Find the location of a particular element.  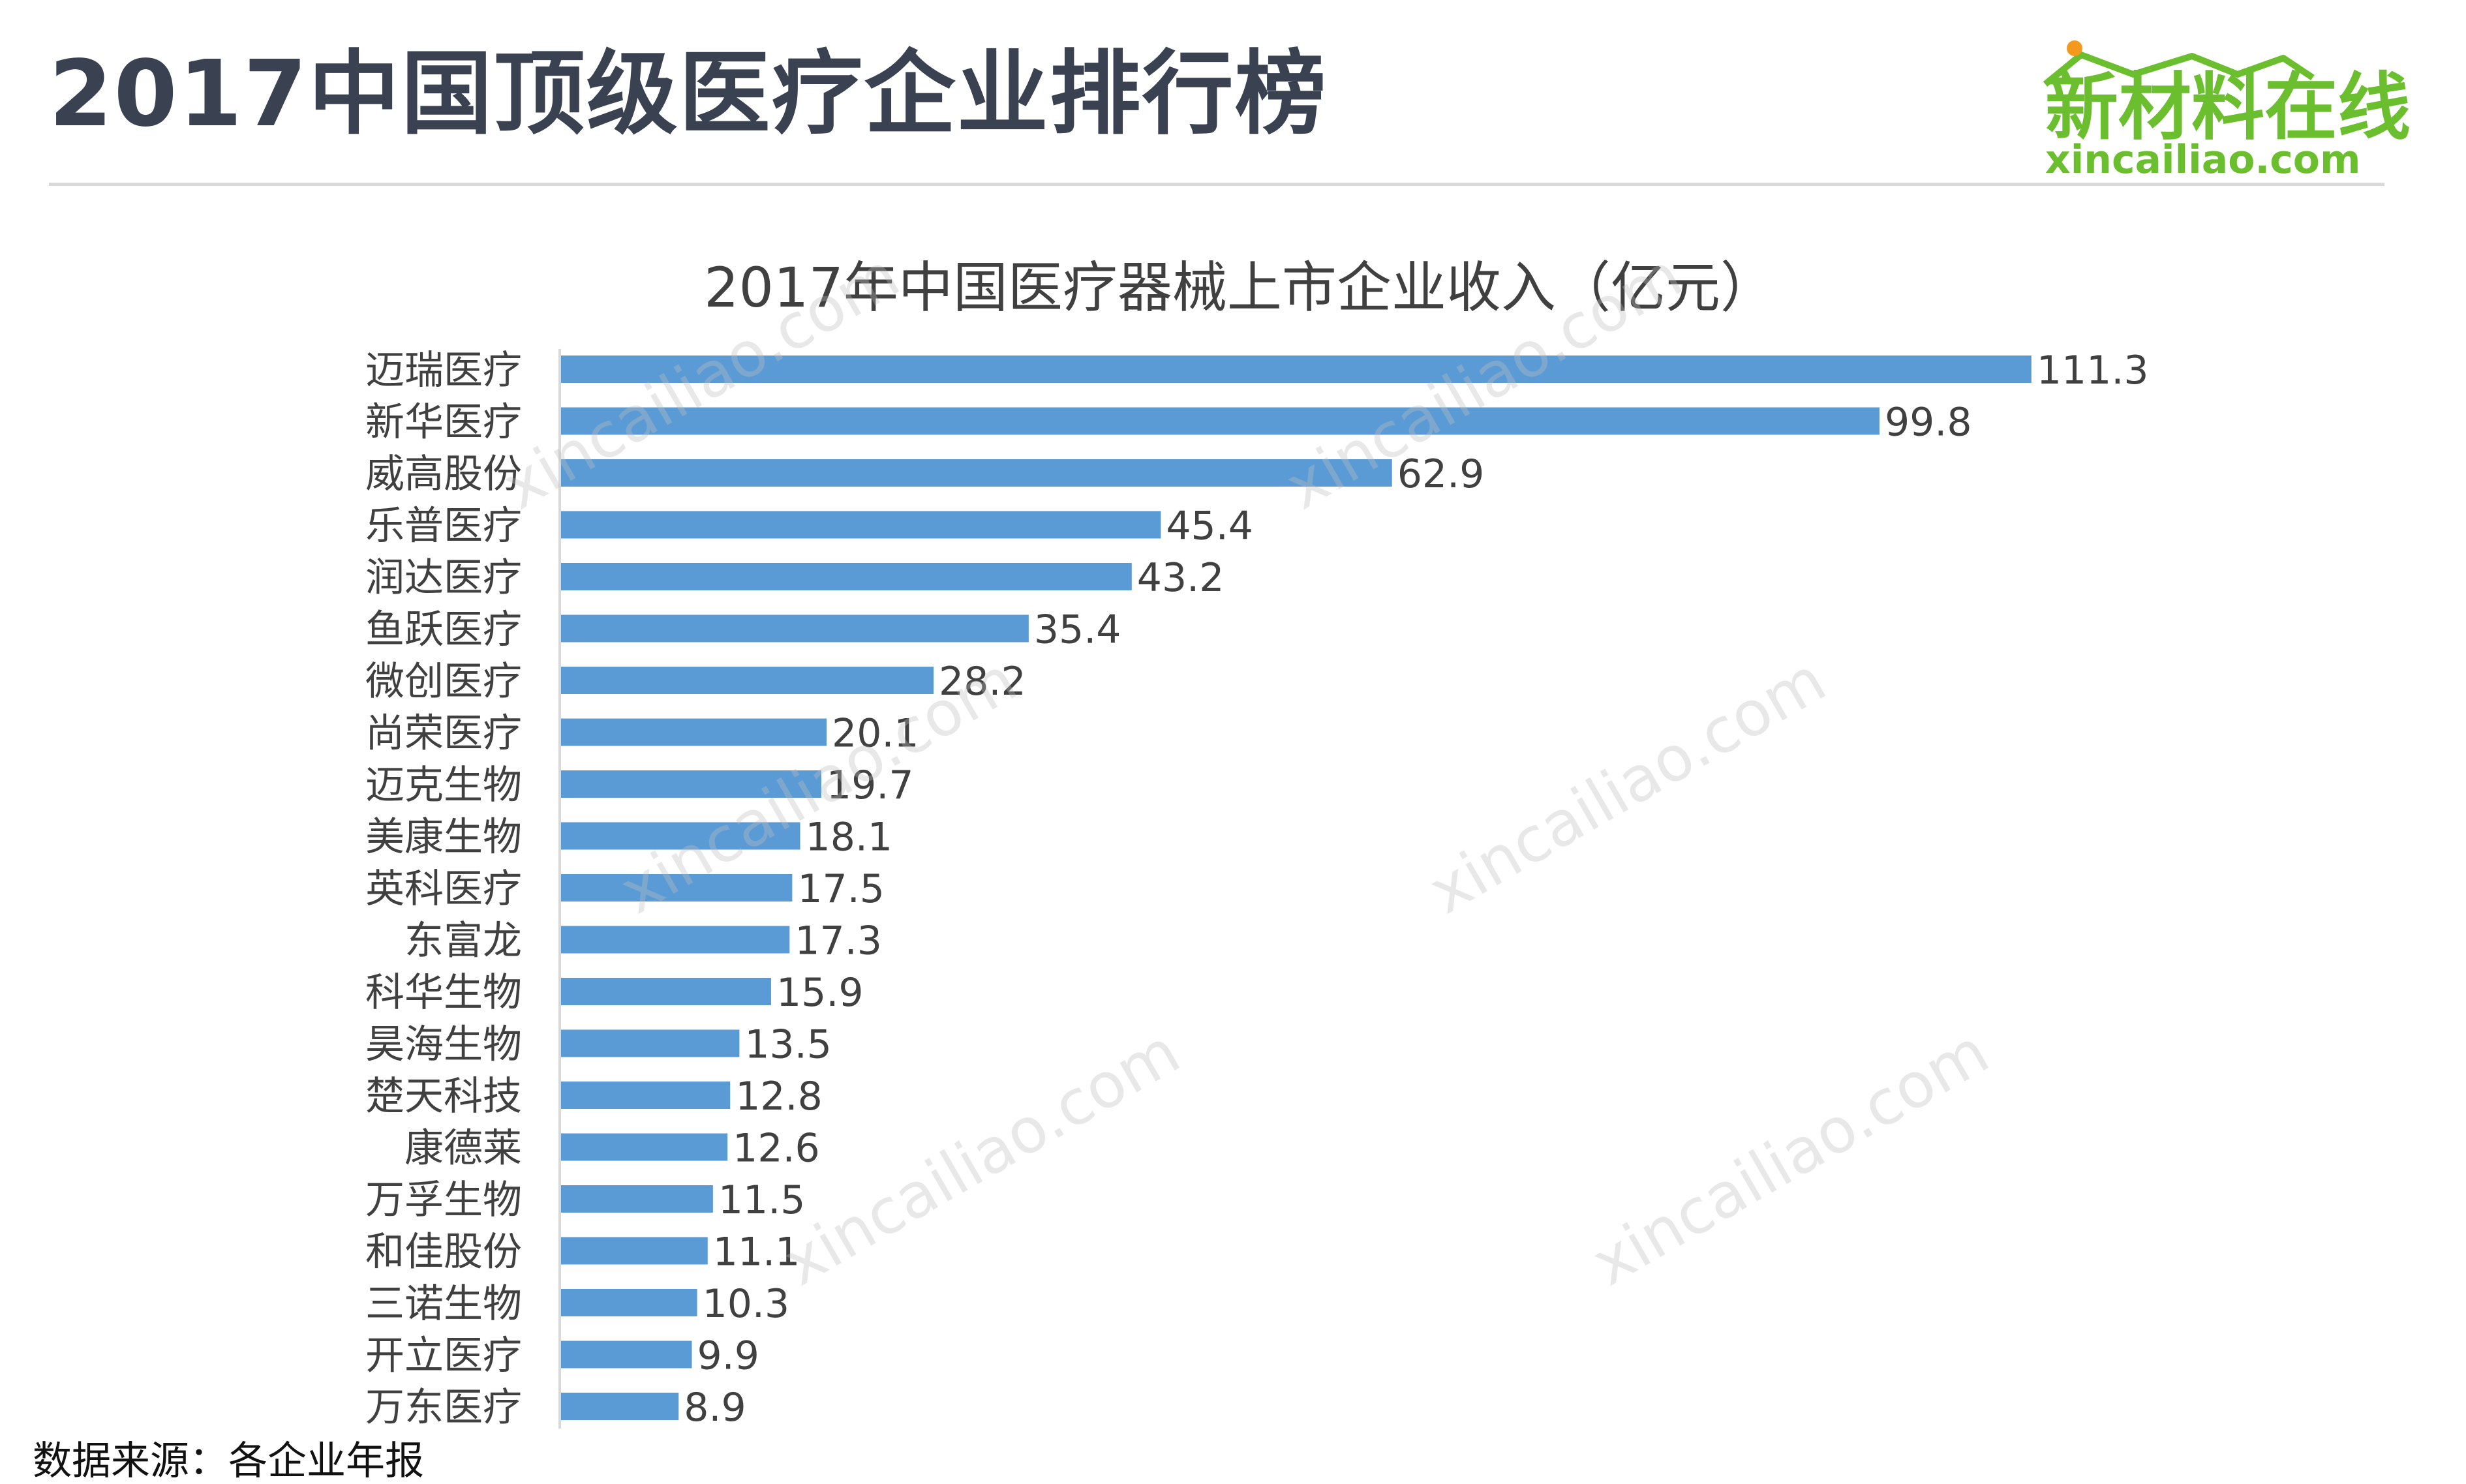

value-label: 99.8 is located at coordinates (1928, 423).